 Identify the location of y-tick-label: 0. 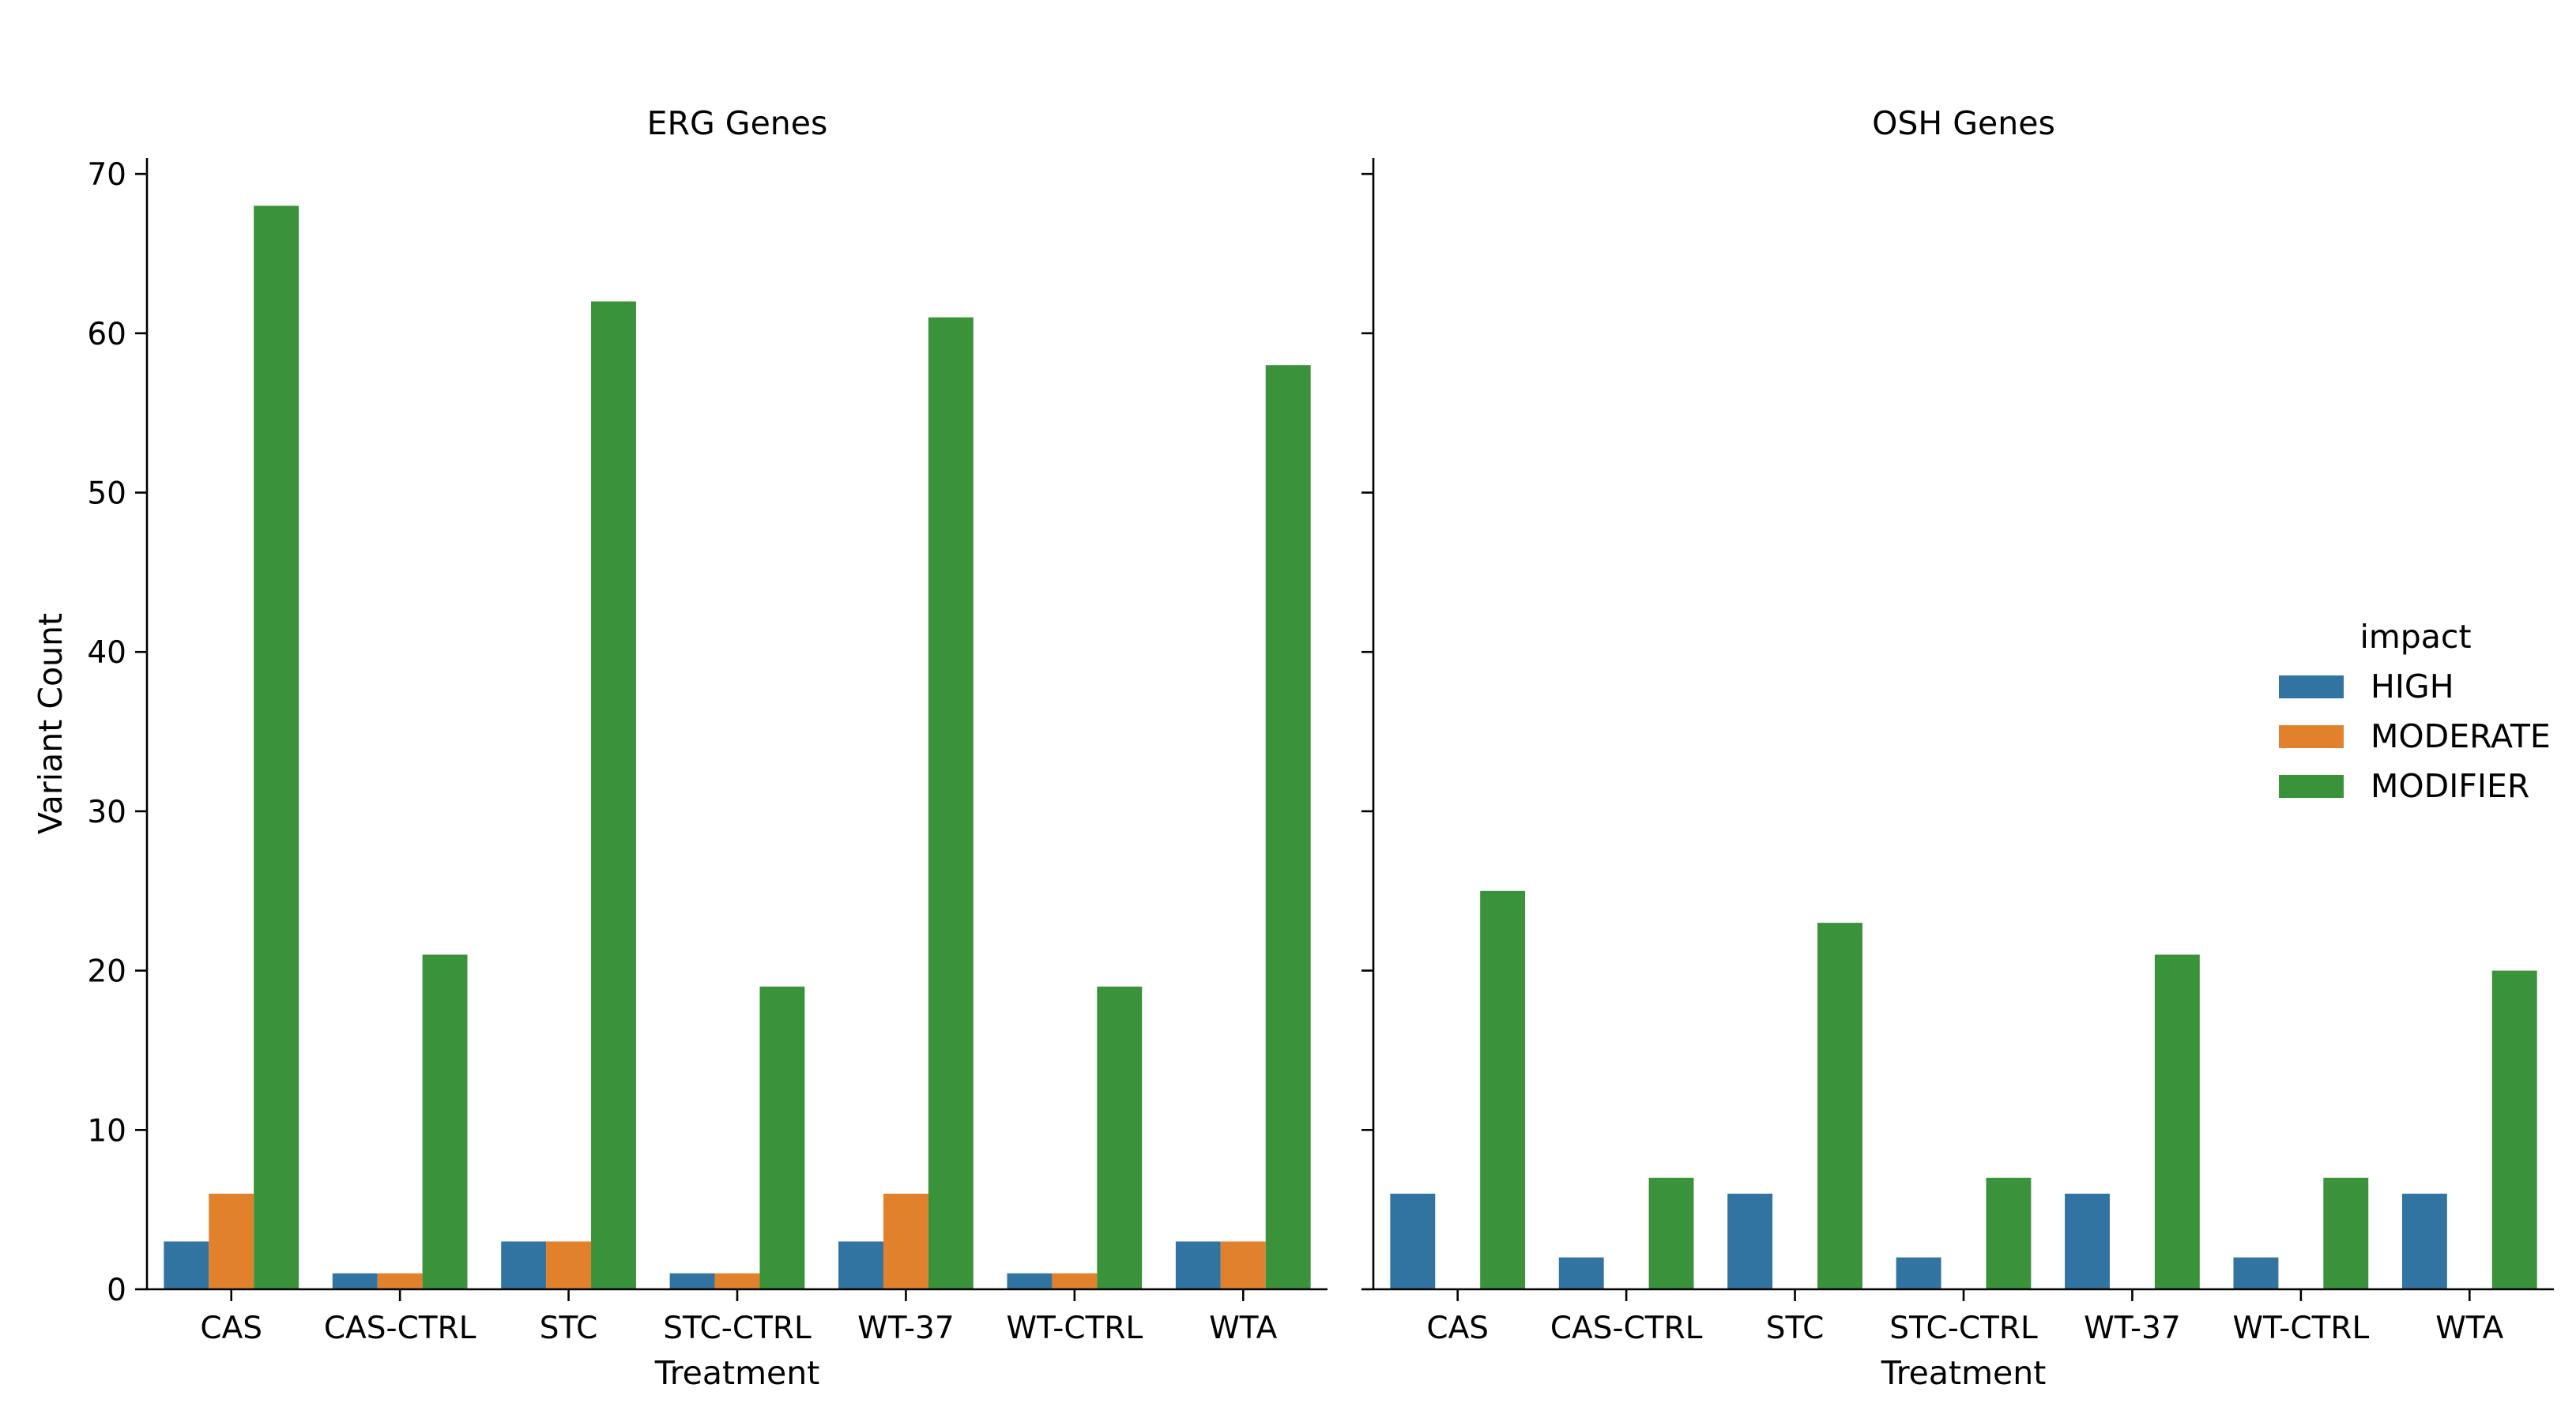
(116, 1291).